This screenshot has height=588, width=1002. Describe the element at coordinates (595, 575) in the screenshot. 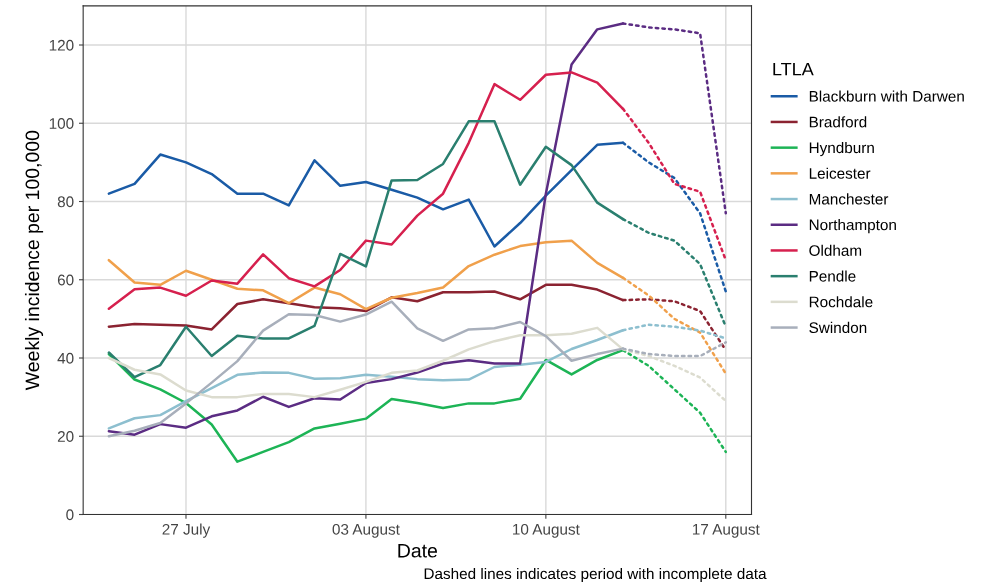

I see `text: Dashed lines indicates period with incomplete data` at that location.